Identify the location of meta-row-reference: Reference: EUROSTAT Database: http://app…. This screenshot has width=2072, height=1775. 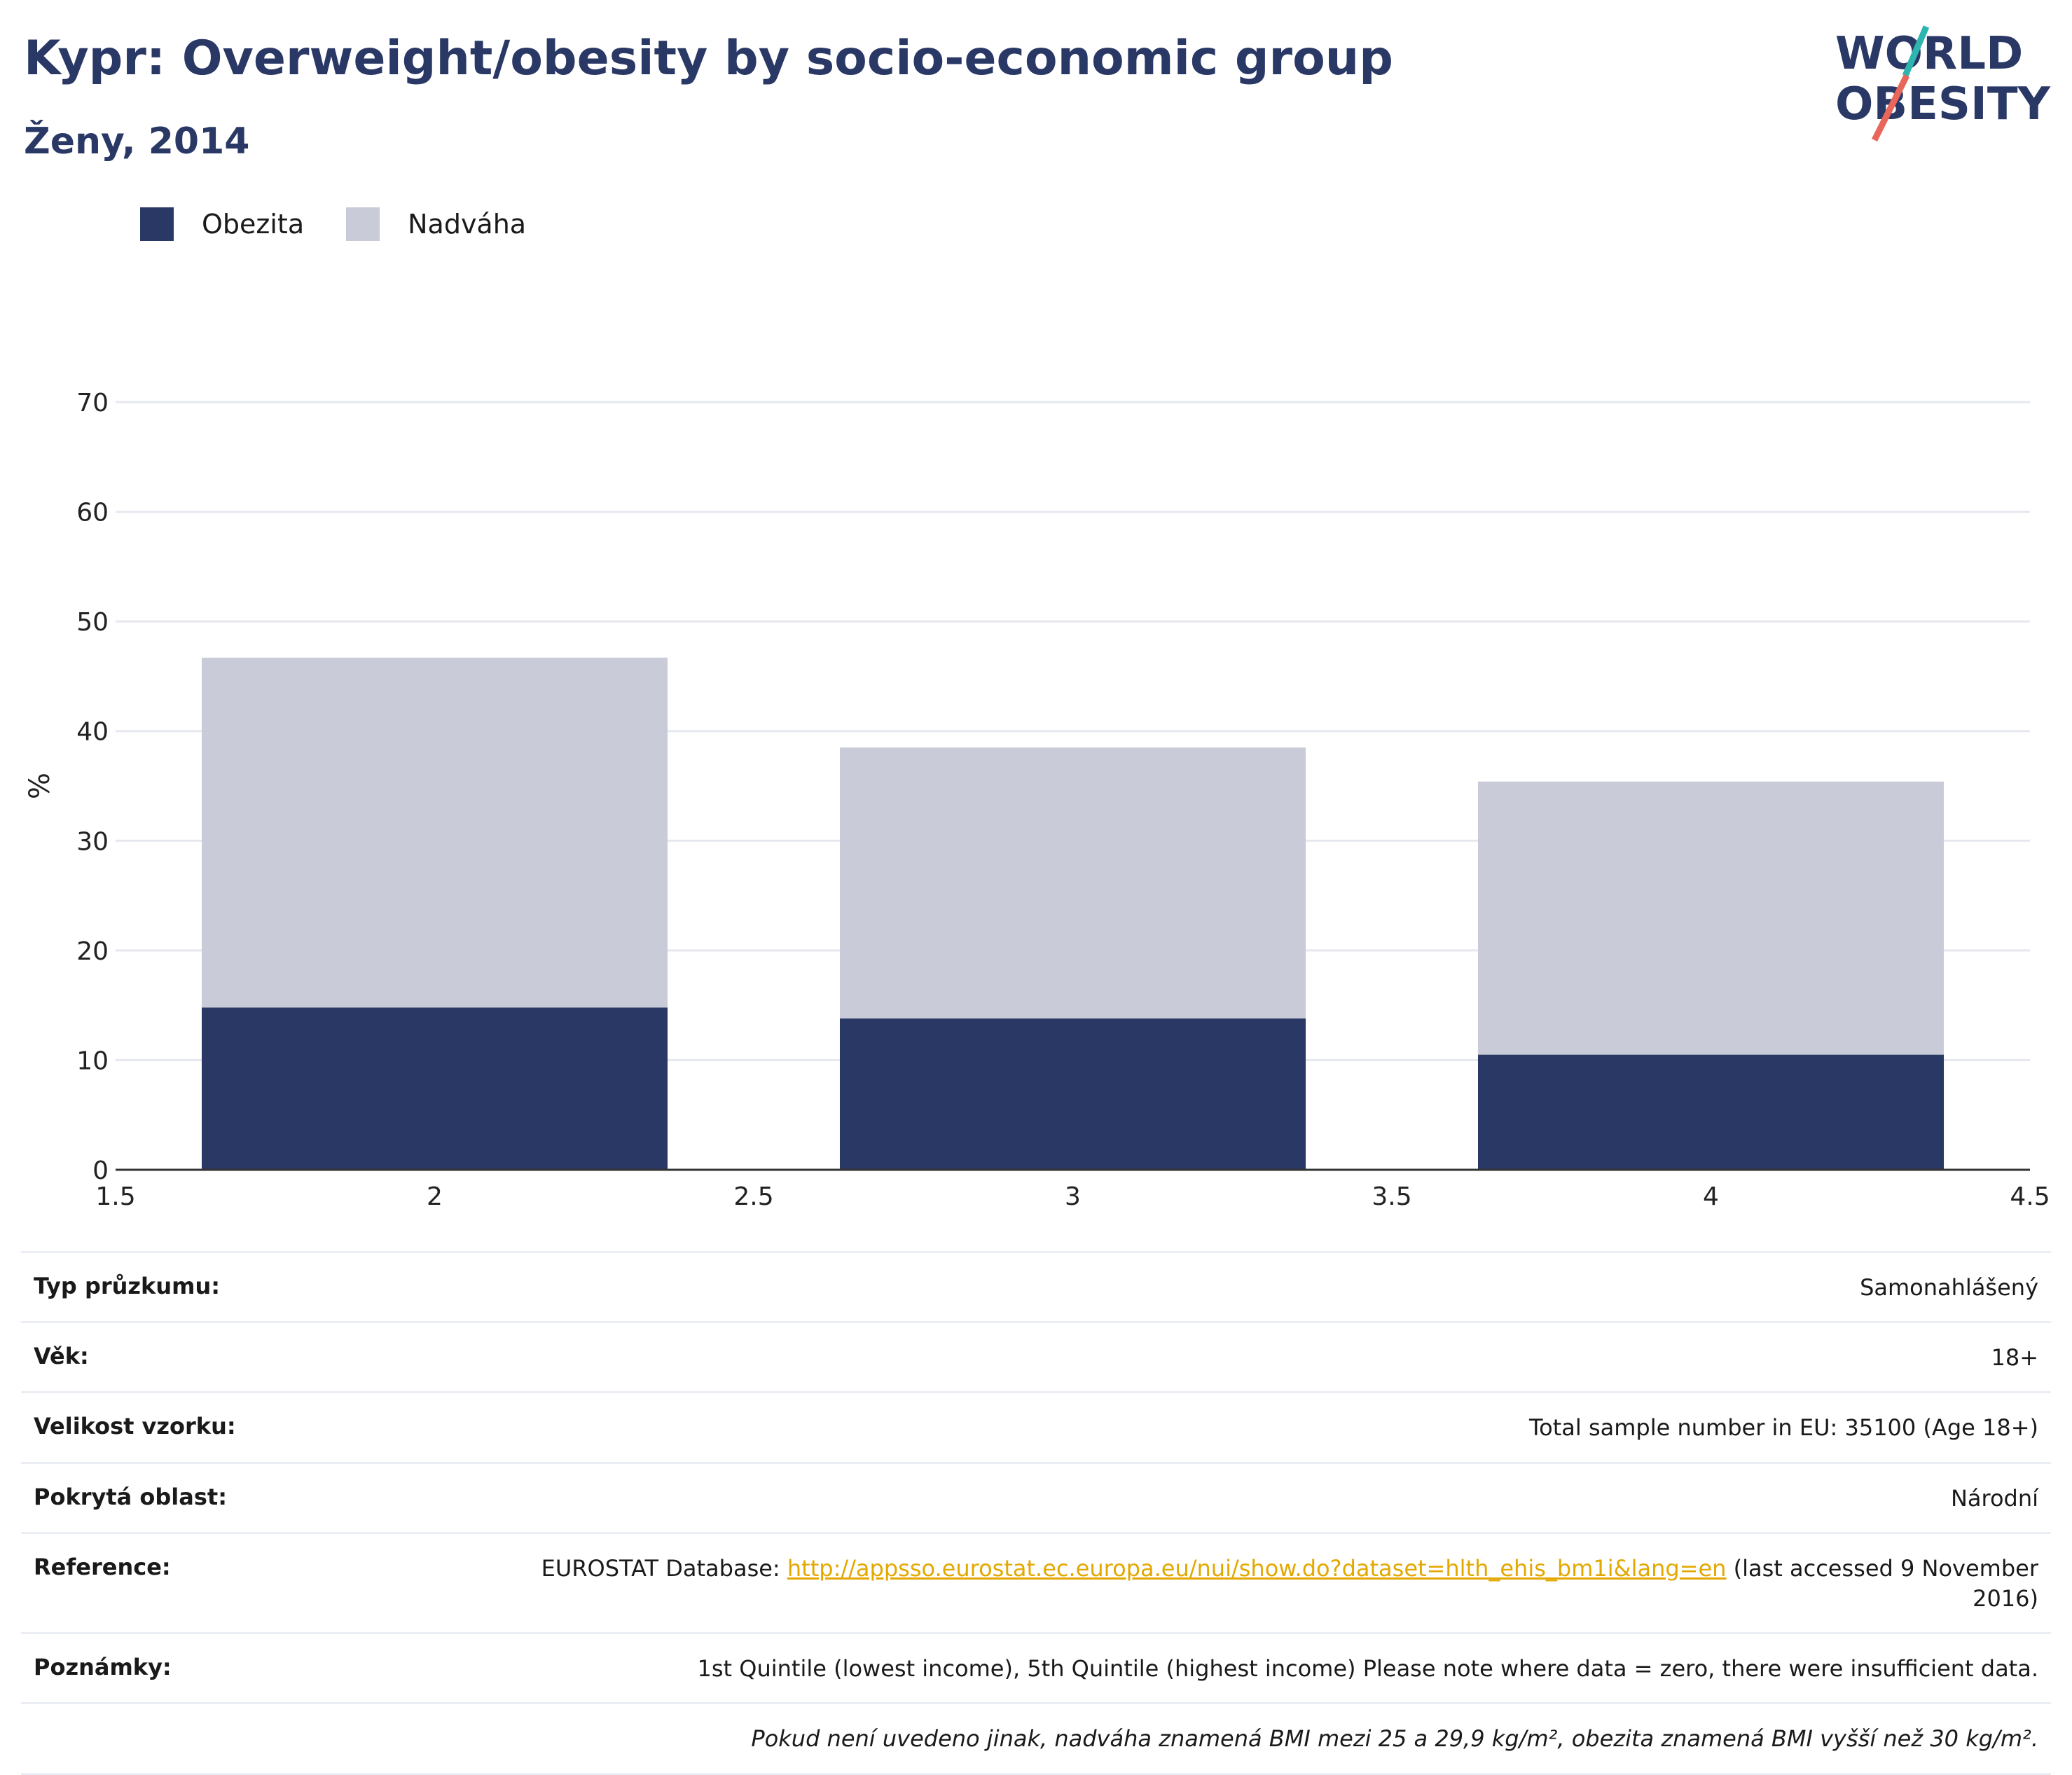
(1036, 1581).